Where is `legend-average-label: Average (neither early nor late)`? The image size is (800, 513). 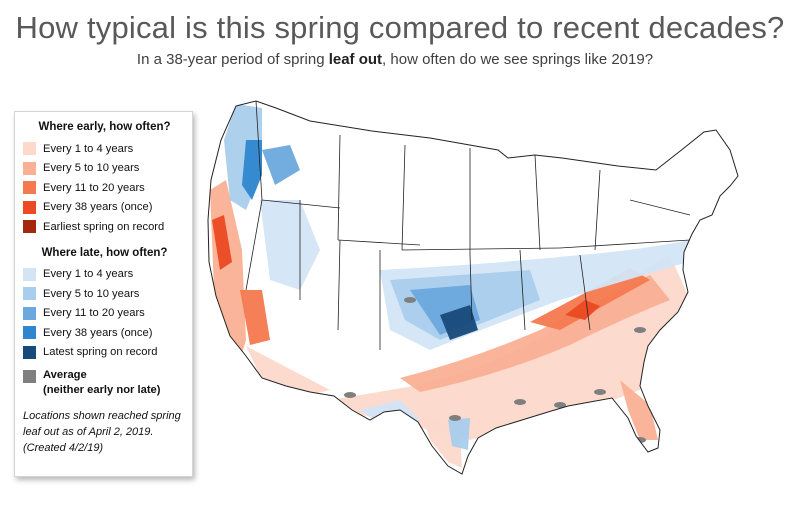 legend-average-label: Average (neither early nor late) is located at coordinates (102, 383).